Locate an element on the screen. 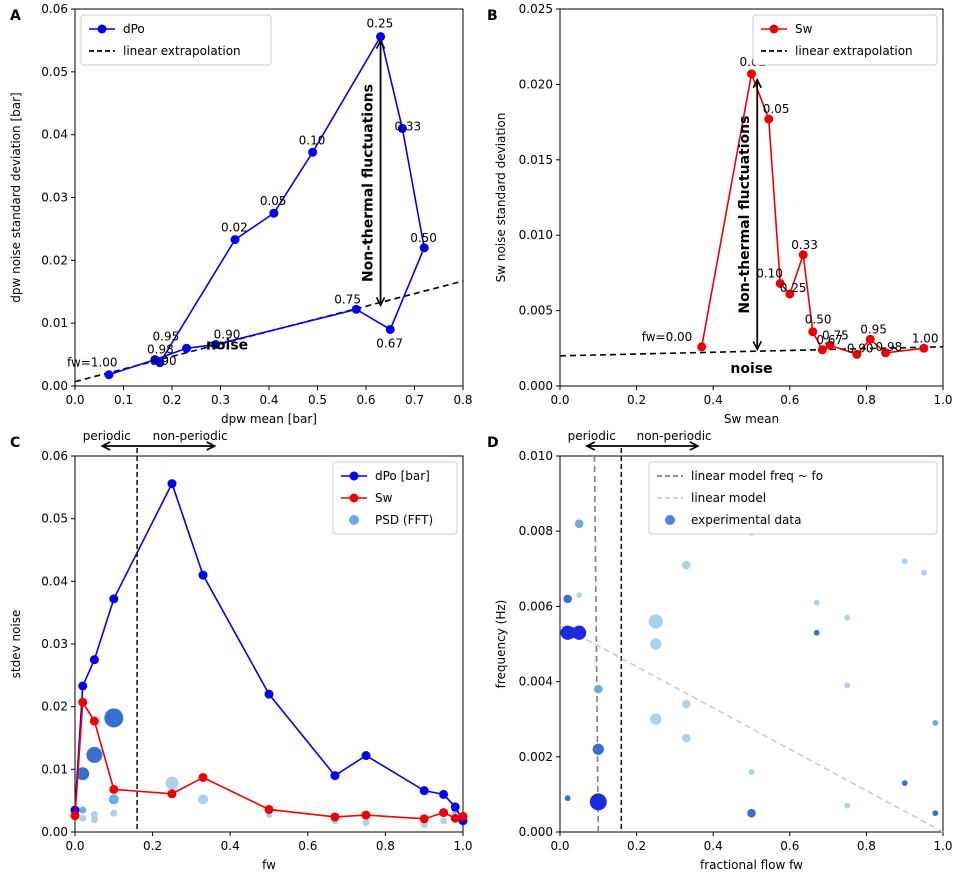  y-tick-label: 0.006 is located at coordinates (536, 606).